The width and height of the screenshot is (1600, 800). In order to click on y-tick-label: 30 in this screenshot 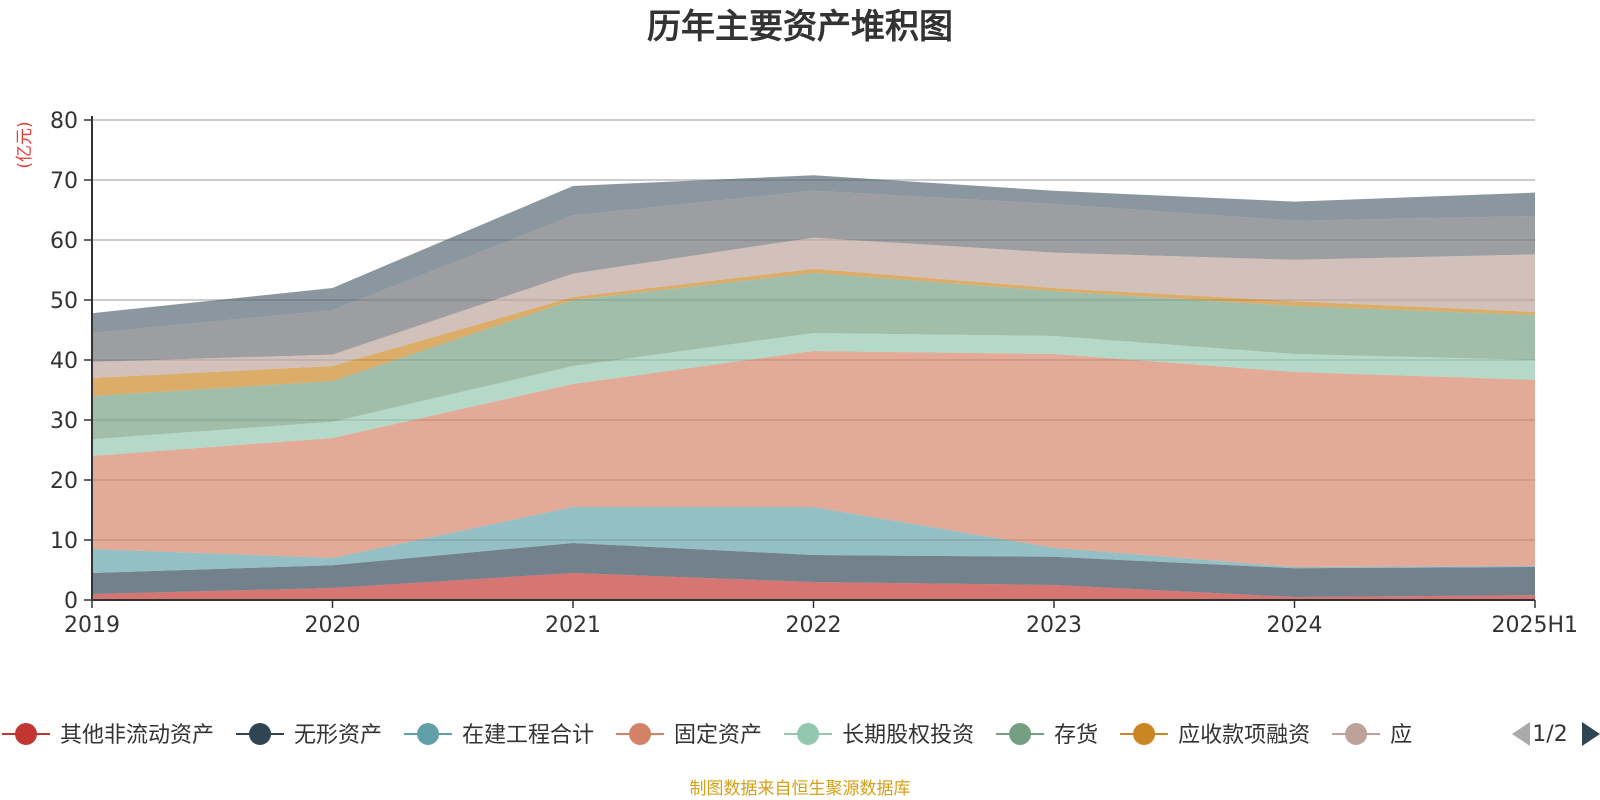, I will do `click(64, 421)`.